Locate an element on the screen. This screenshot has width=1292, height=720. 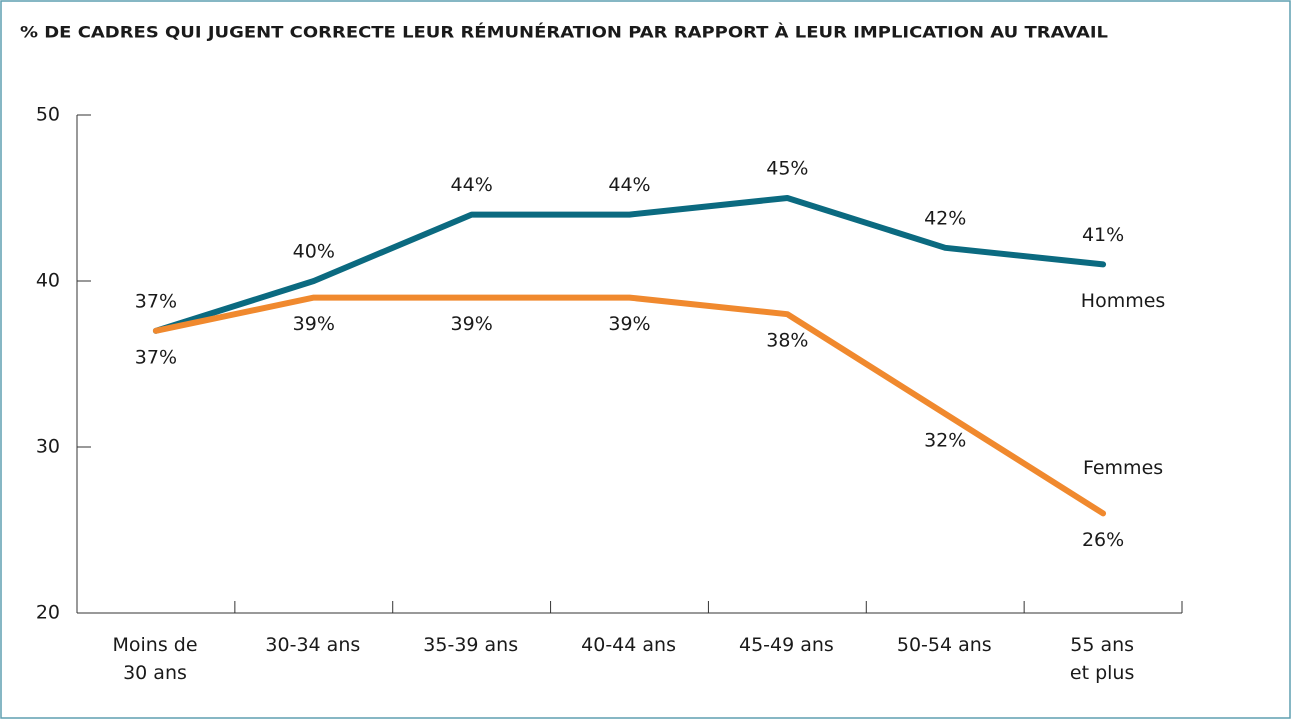
y-tick-label: 20 is located at coordinates (48, 613).